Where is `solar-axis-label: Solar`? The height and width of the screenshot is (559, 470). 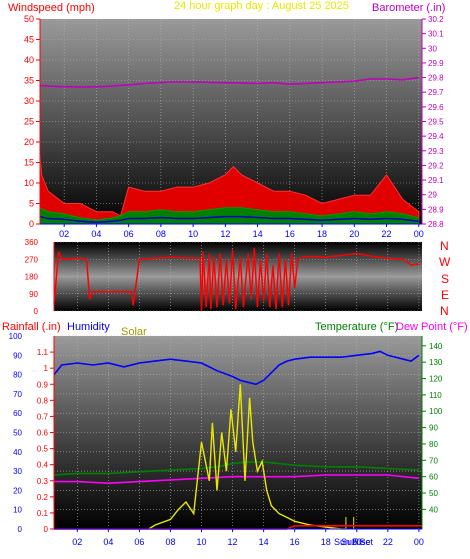
solar-axis-label: Solar is located at coordinates (134, 332).